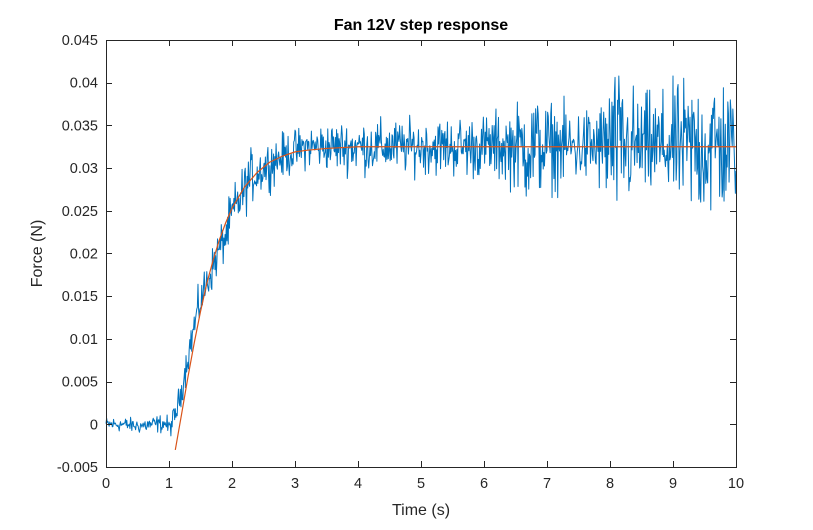 This screenshot has width=813, height=530. Describe the element at coordinates (80, 126) in the screenshot. I see `y-tick-label: 0.035` at that location.